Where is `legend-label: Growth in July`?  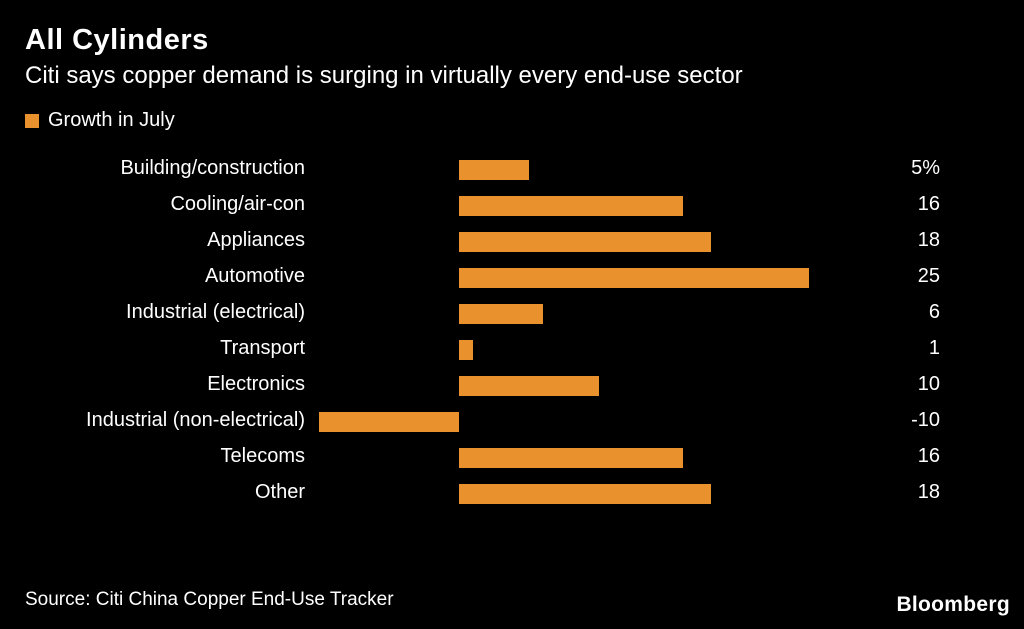 legend-label: Growth in July is located at coordinates (111, 120).